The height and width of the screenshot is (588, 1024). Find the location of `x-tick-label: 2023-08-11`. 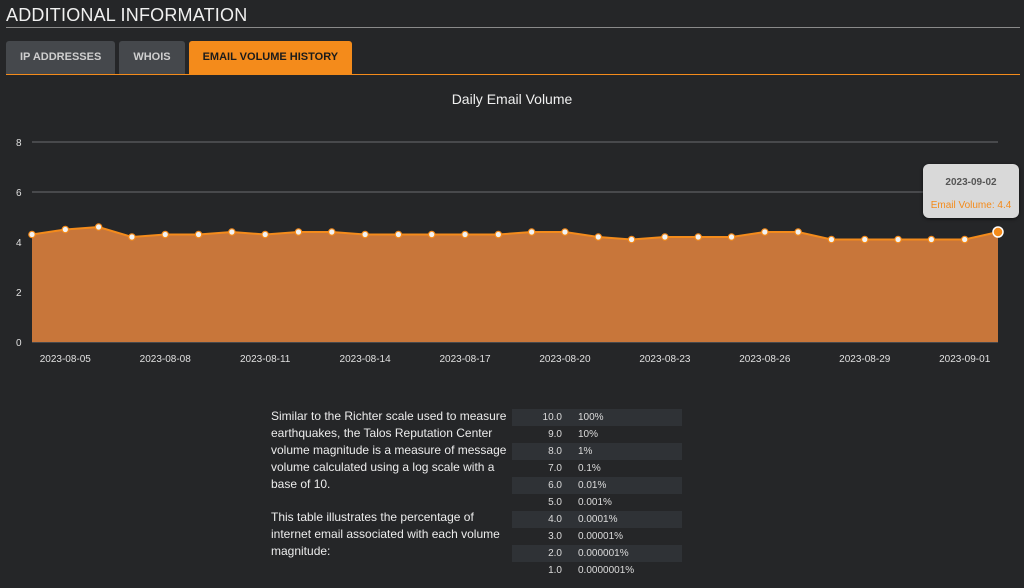

x-tick-label: 2023-08-11 is located at coordinates (265, 359).